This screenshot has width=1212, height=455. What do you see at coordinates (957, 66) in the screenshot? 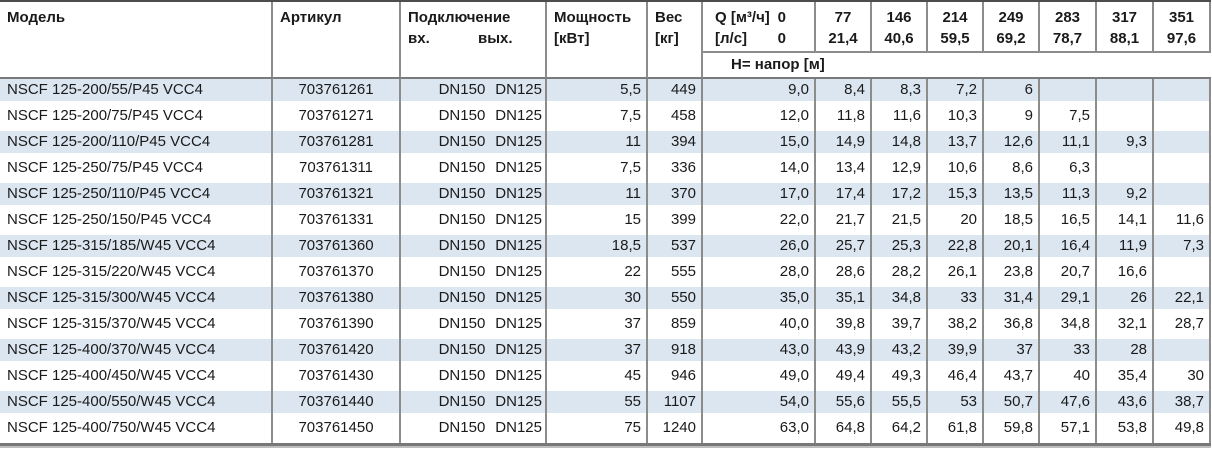
I see `head-label: Н= напор [м]` at bounding box center [957, 66].